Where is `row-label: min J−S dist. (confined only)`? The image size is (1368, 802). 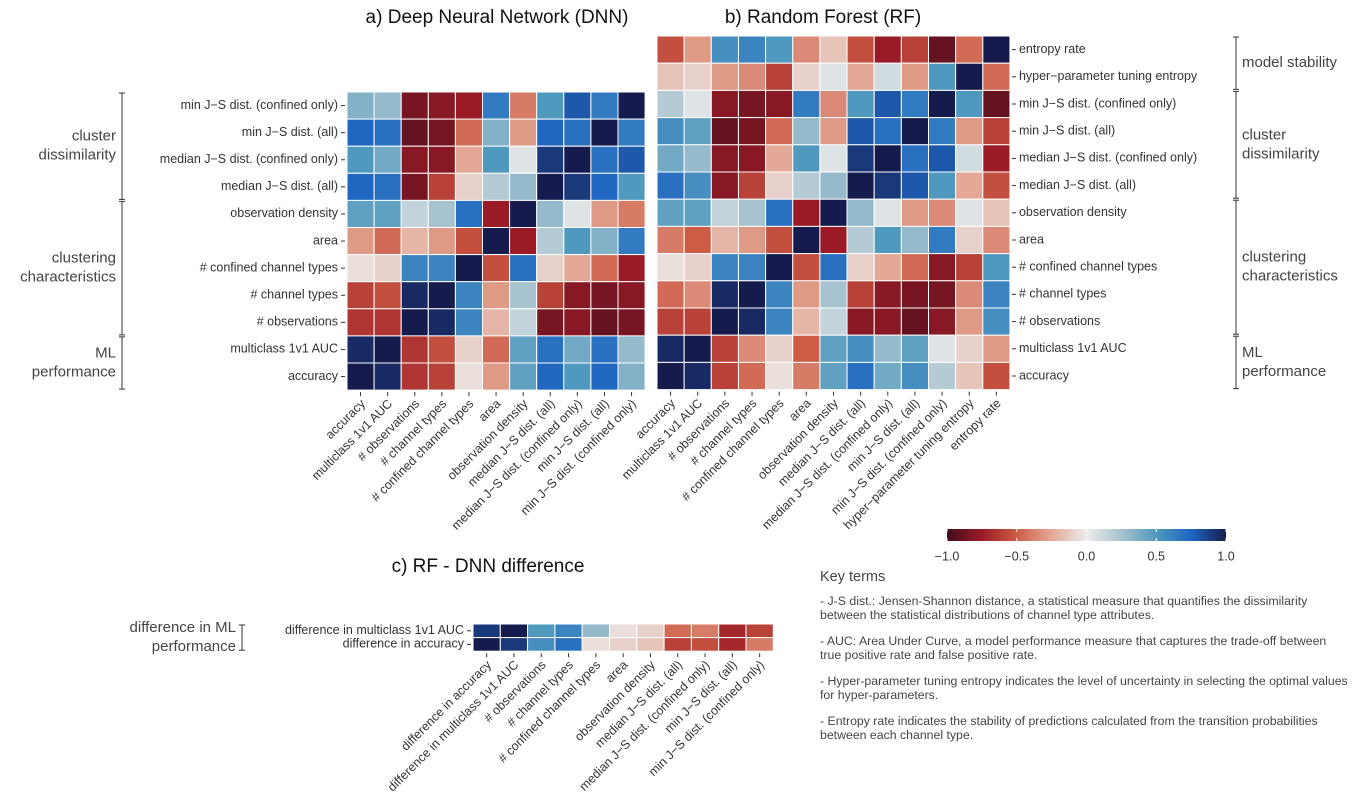
row-label: min J−S dist. (confined only) is located at coordinates (1097, 103).